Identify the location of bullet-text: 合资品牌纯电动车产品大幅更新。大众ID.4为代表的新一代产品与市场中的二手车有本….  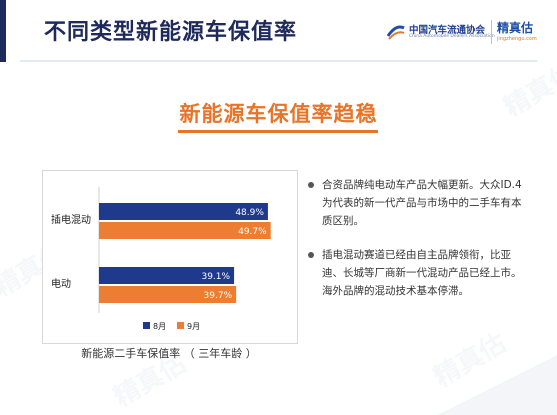
(422, 203).